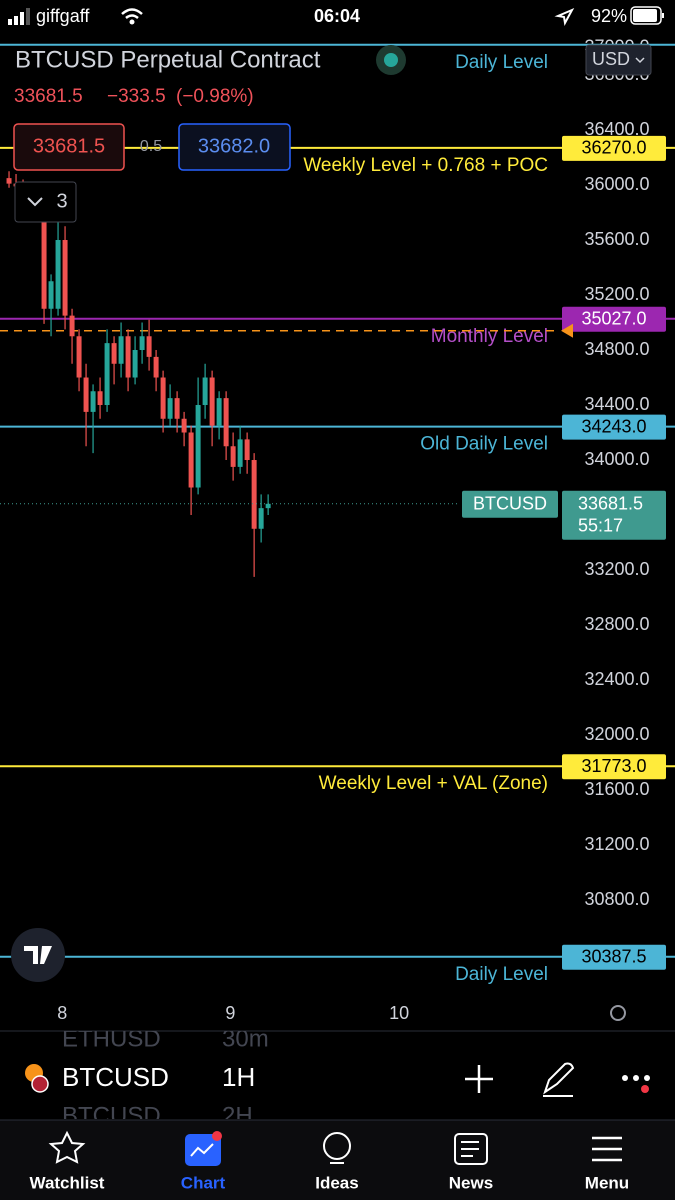  I want to click on indicator-count: 3, so click(61, 201).